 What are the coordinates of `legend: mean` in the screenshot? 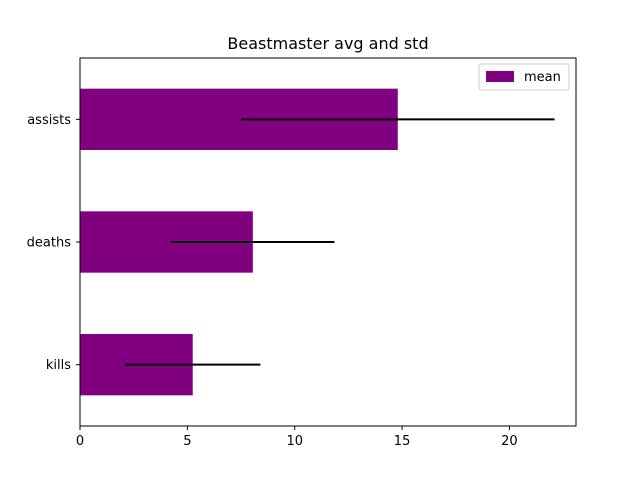 It's located at (524, 77).